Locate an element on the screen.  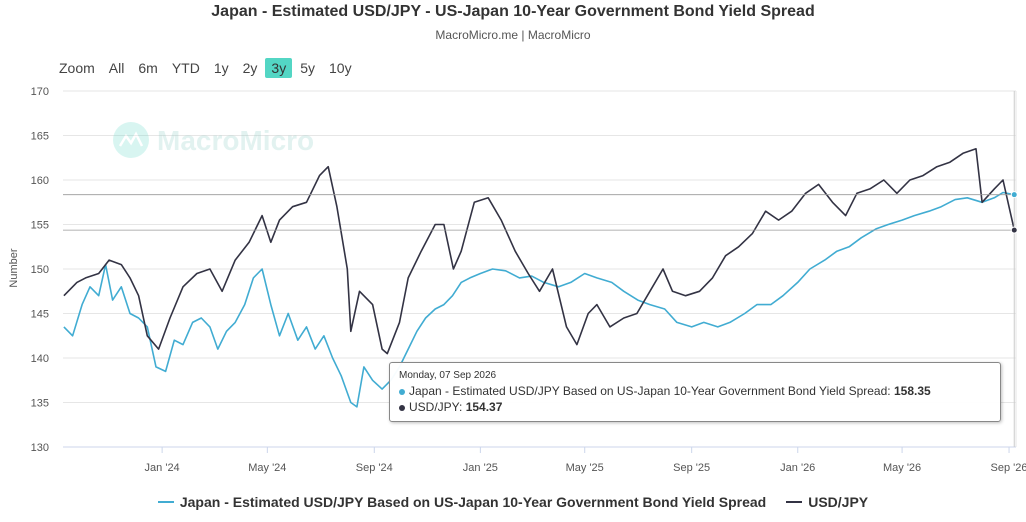
y-tick-label: 140 is located at coordinates (40, 359).